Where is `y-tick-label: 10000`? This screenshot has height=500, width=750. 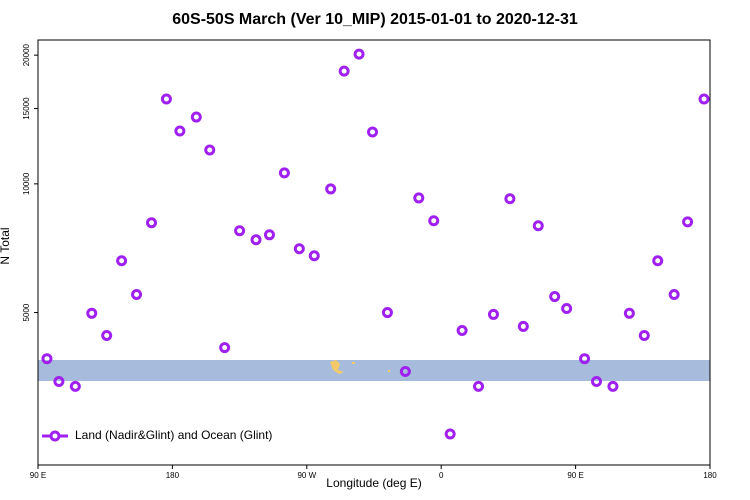 y-tick-label: 10000 is located at coordinates (26, 183).